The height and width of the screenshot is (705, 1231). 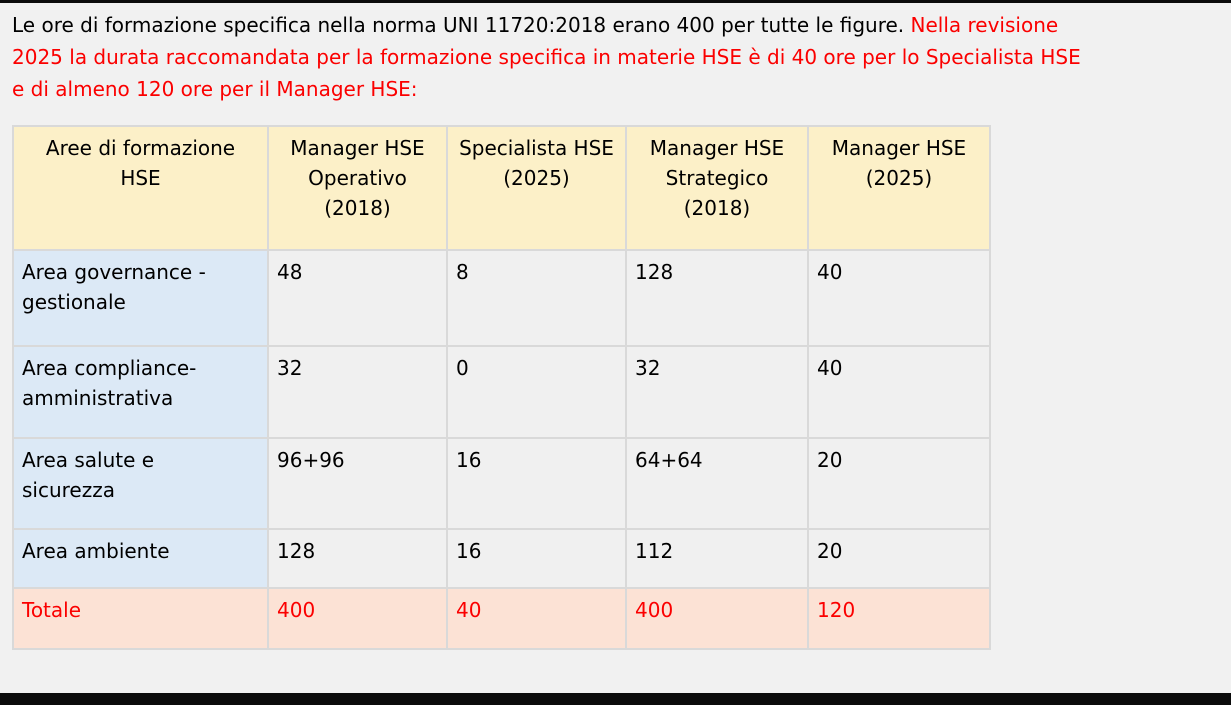 I want to click on table-row-governance: Area governance - gestionale 48 8 128 40, so click(x=501, y=298).